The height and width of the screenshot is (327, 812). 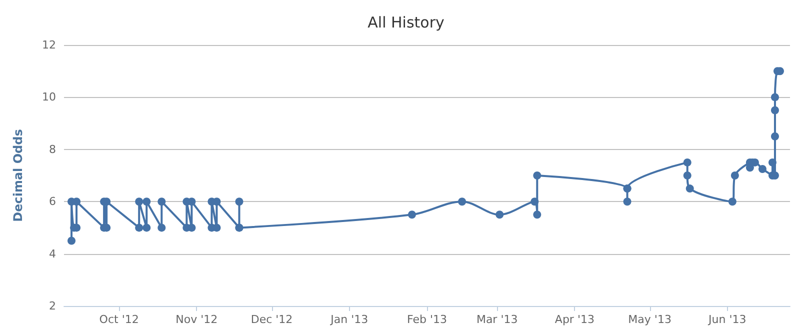 I want to click on x-tick-label: Jun '13, so click(x=727, y=319).